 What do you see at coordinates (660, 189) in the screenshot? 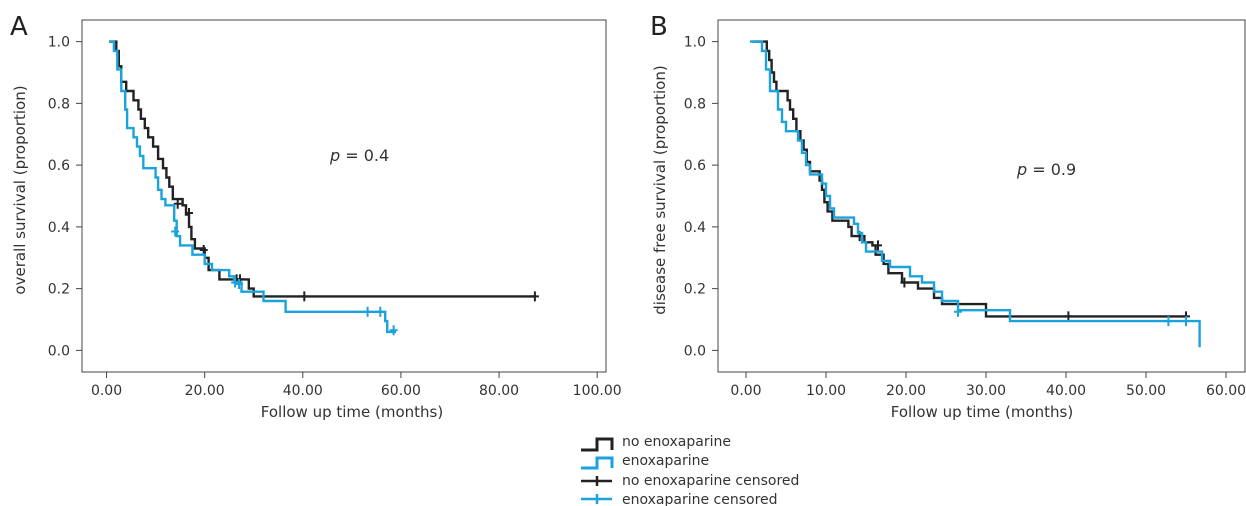
I see `panel-b-y-axis-title: disease free survival (proportion)` at bounding box center [660, 189].